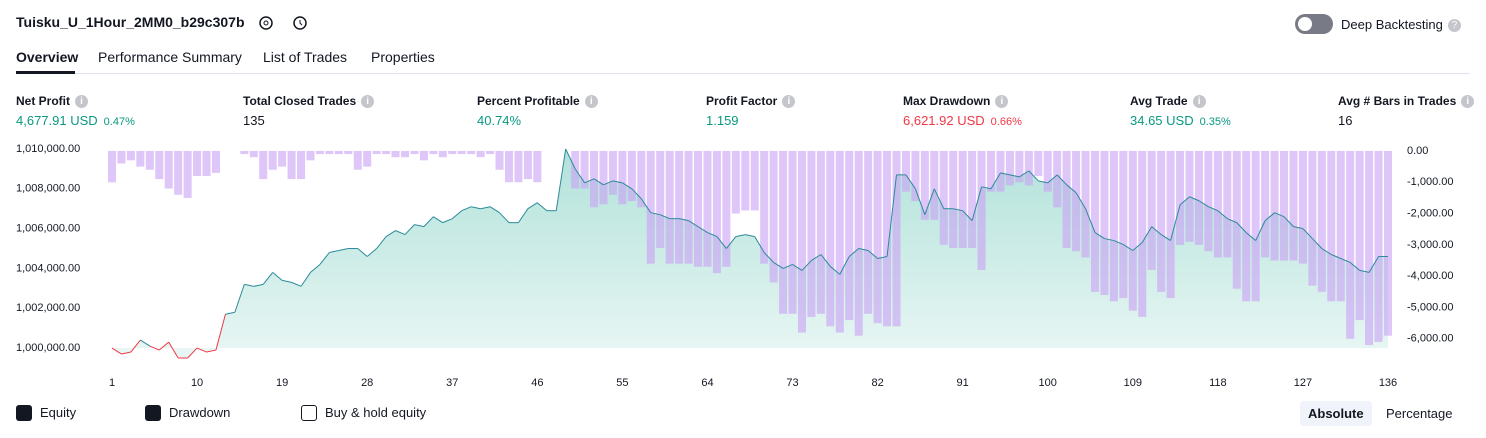  I want to click on x-tick-label: 82, so click(877, 383).